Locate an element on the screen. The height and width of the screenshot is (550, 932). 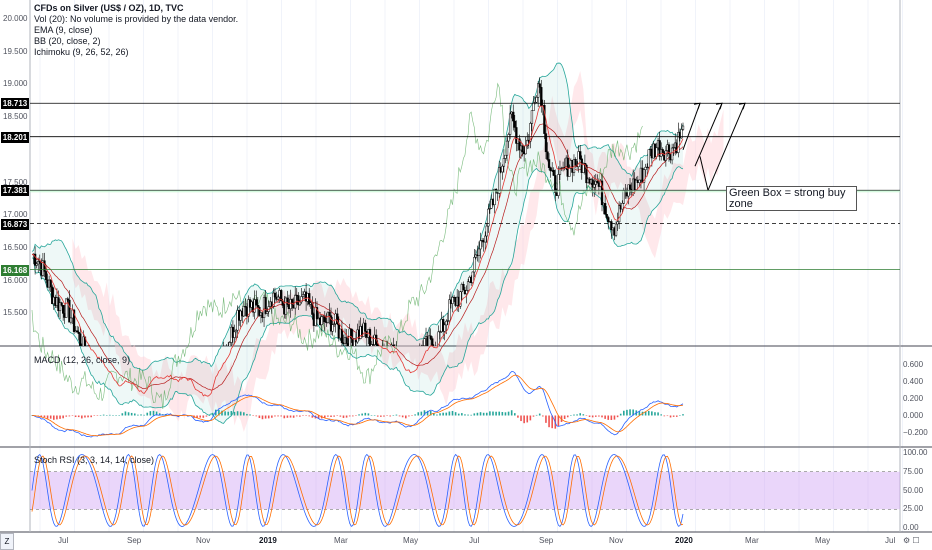
price-tick-label: 19.000 is located at coordinates (15, 84).